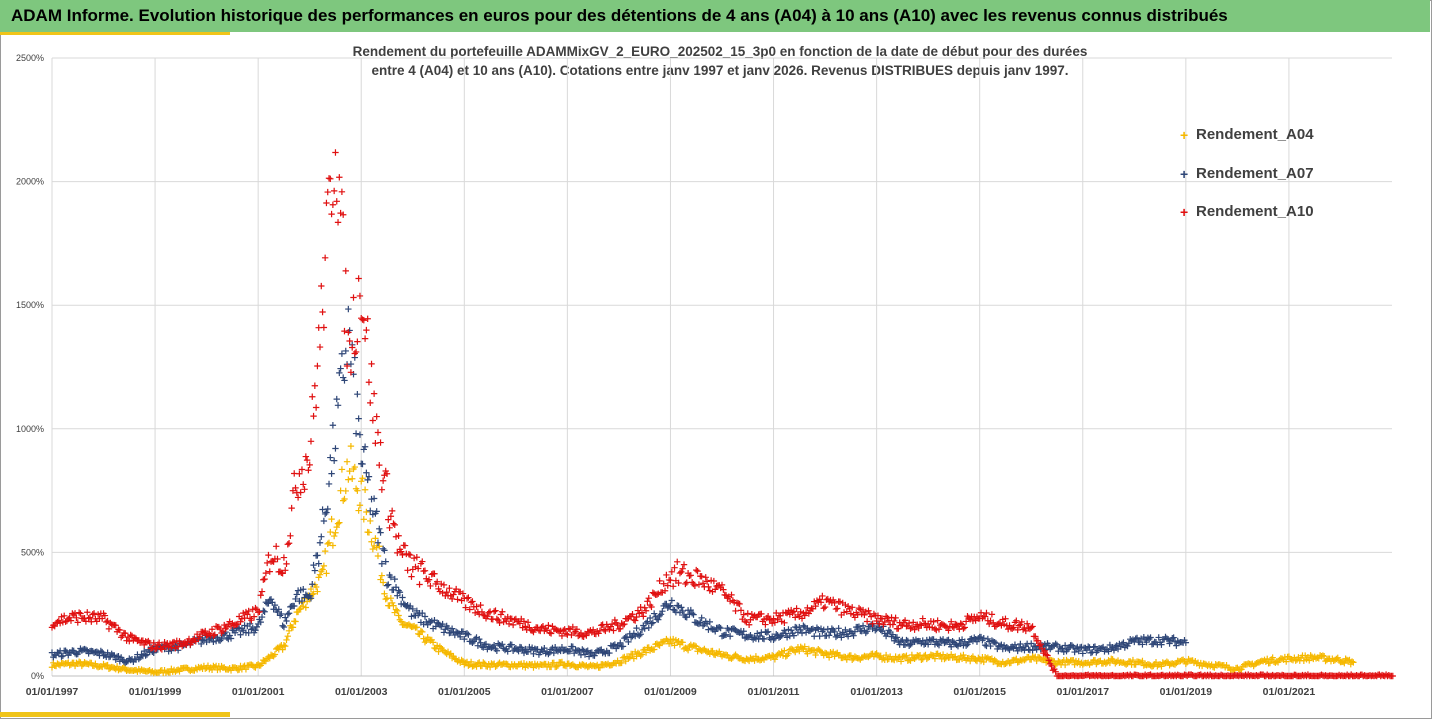 Image resolution: width=1432 pixels, height=719 pixels. I want to click on legend-marker-a10: +, so click(1184, 211).